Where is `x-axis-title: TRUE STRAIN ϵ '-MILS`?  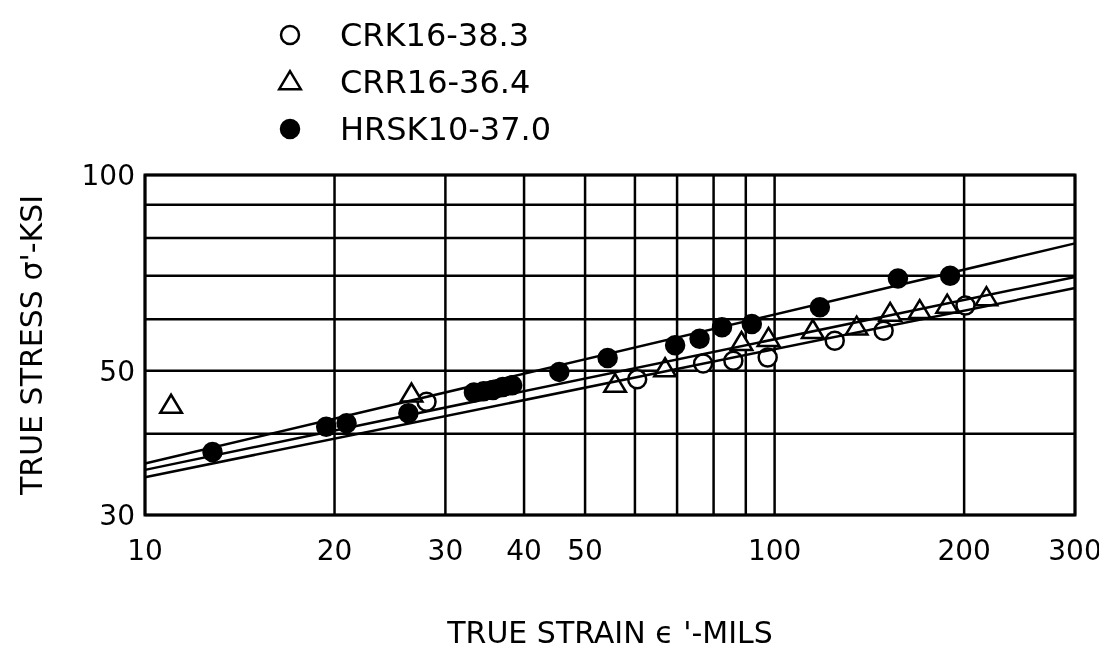 x-axis-title: TRUE STRAIN ϵ '-MILS is located at coordinates (609, 632).